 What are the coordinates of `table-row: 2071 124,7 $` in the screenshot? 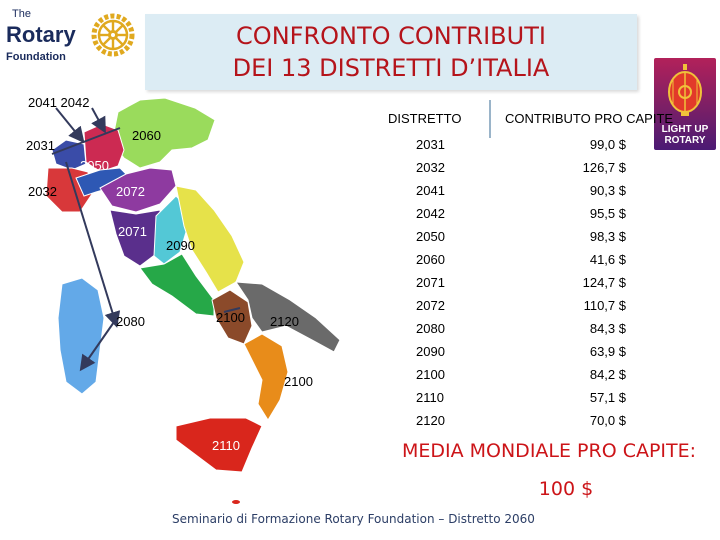 It's located at (521, 286).